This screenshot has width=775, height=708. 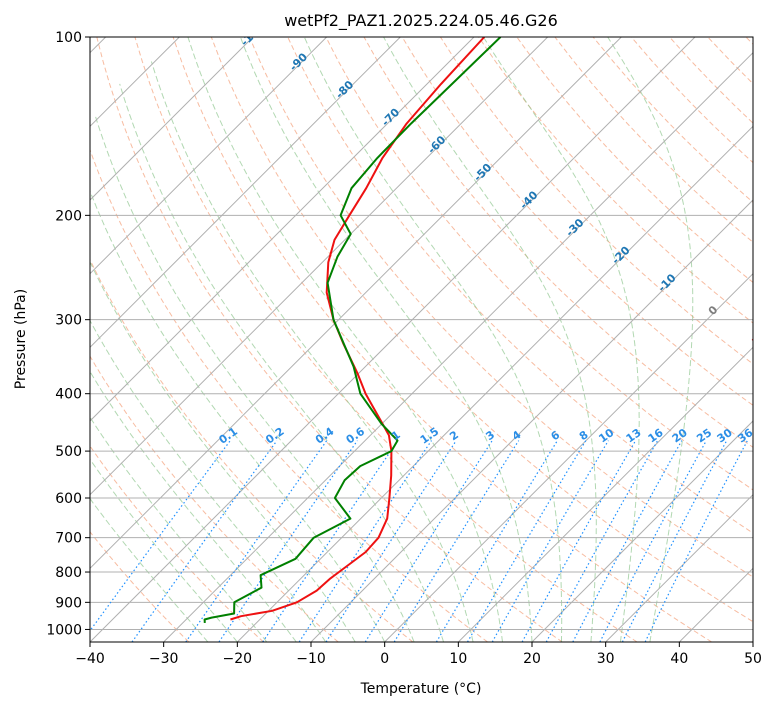 I want to click on x-tick-label: 0, so click(x=384, y=659).